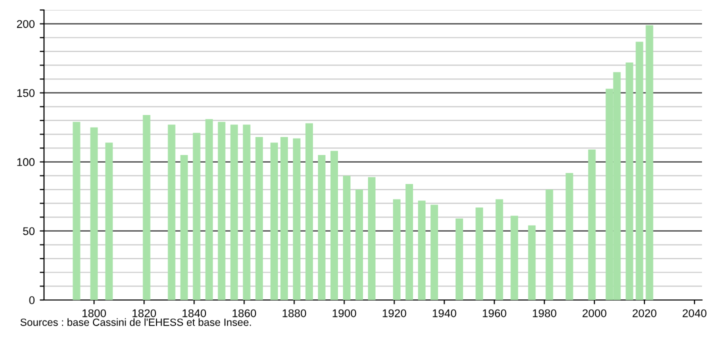 The height and width of the screenshot is (340, 710). Describe the element at coordinates (694, 313) in the screenshot. I see `x-tick-label: 2040` at that location.